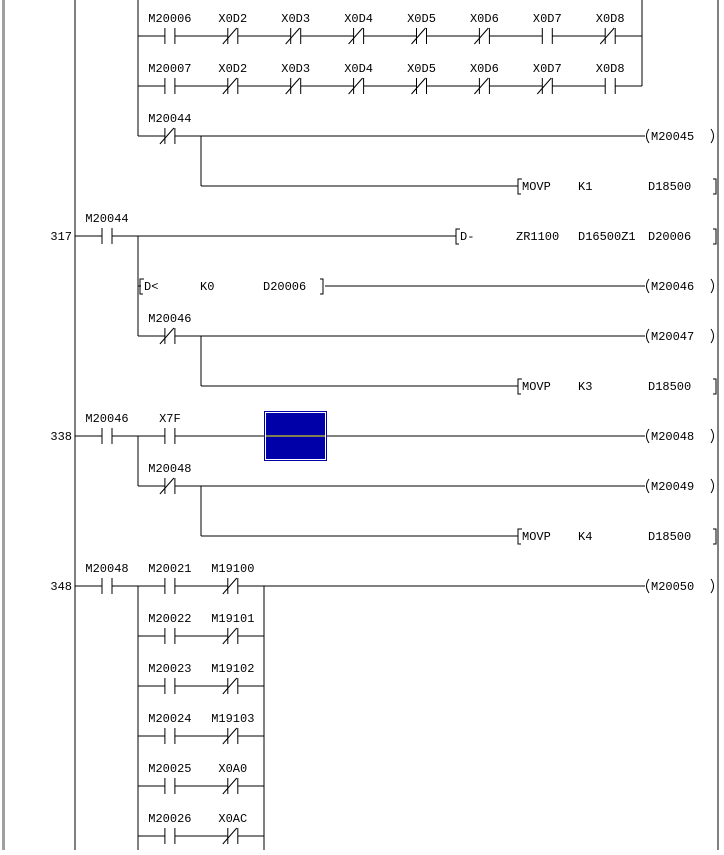 The height and width of the screenshot is (855, 724). Describe the element at coordinates (648, 286) in the screenshot. I see `coil-paren-open-icon` at that location.